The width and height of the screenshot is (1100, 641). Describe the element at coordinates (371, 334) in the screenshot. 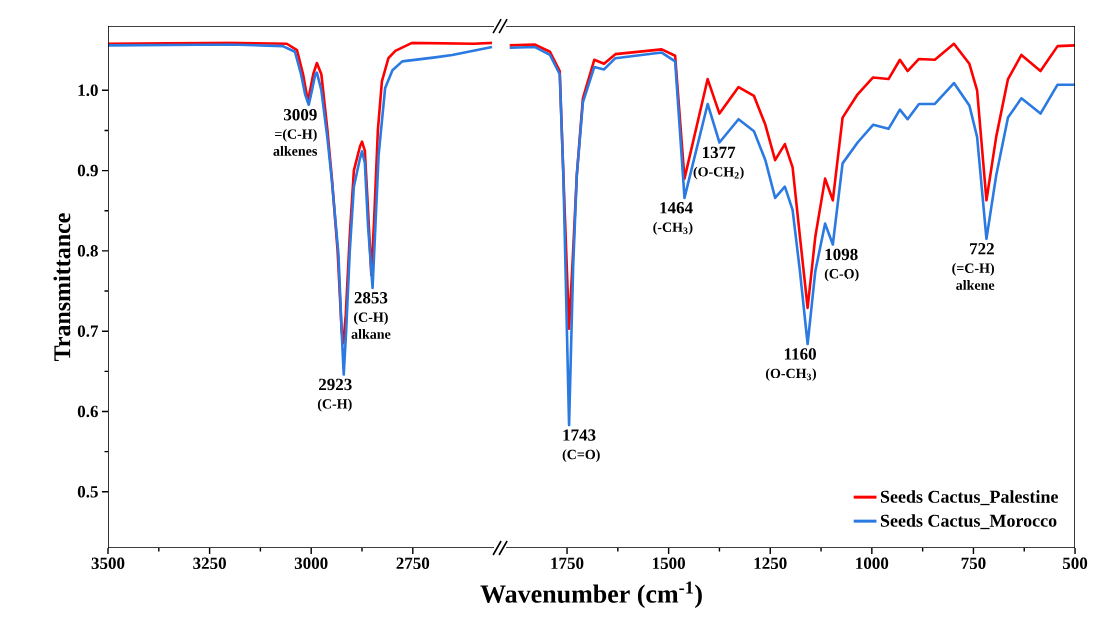

I see `annotation: alkane` at that location.